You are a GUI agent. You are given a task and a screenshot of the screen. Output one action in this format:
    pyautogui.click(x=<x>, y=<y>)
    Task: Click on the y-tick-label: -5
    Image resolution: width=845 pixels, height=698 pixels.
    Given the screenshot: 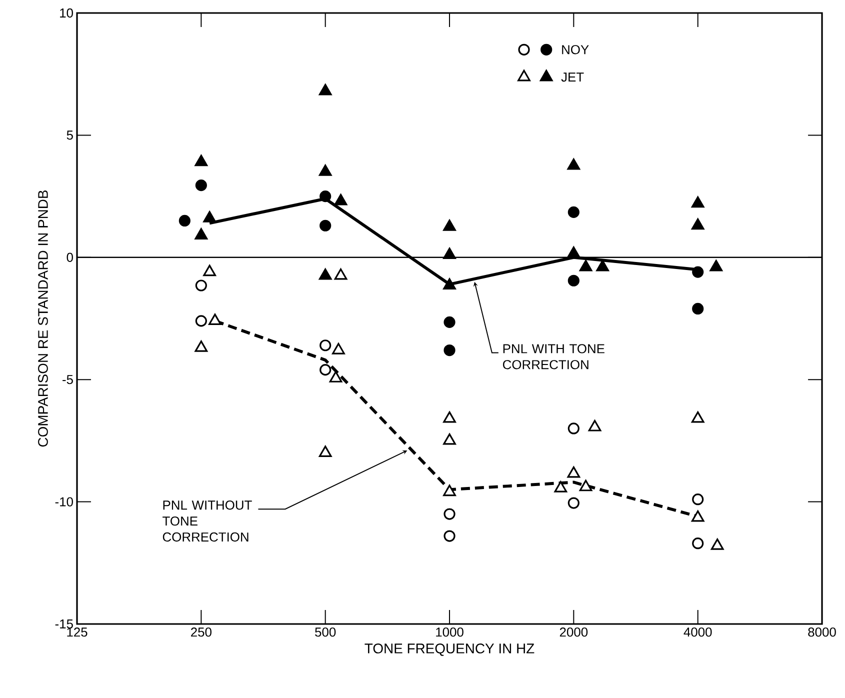 What is the action you would take?
    pyautogui.click(x=67, y=379)
    